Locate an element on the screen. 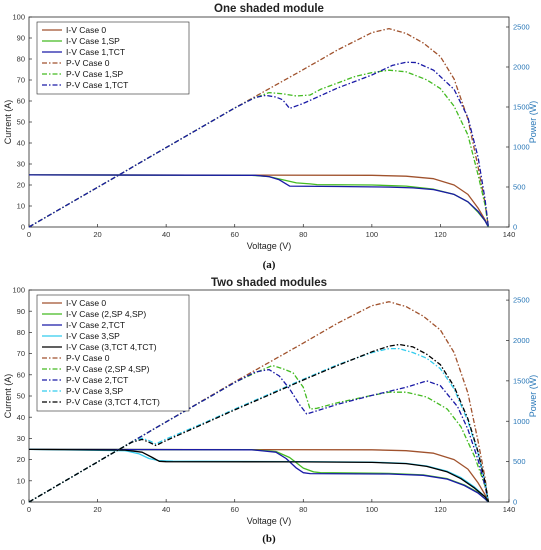 The image size is (541, 550). legend-label: I-V Case 2,TCT is located at coordinates (95, 325).